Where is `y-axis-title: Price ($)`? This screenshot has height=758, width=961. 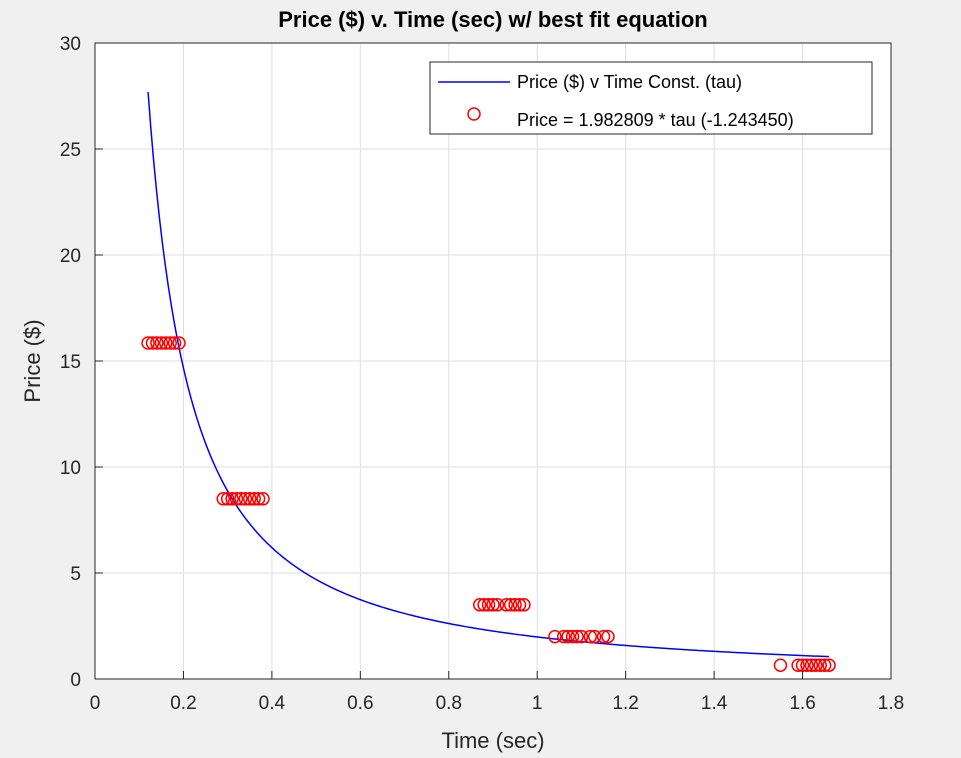
y-axis-title: Price ($) is located at coordinates (32, 360).